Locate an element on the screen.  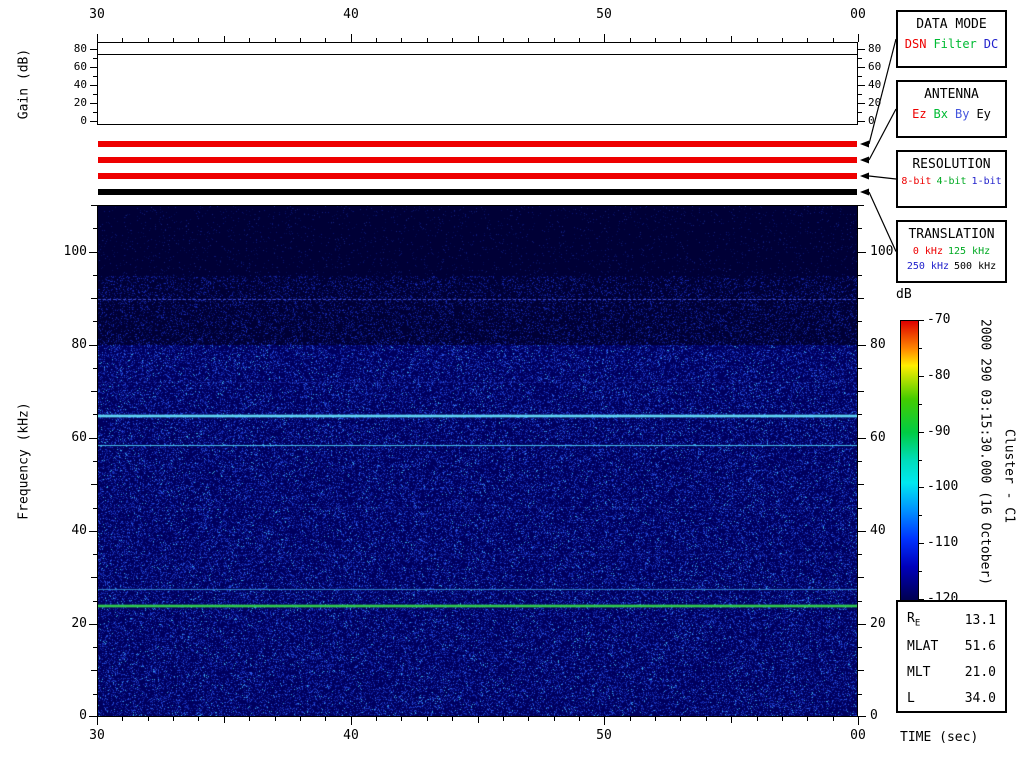
colorbar-tick-label: -100 is located at coordinates (943, 486).